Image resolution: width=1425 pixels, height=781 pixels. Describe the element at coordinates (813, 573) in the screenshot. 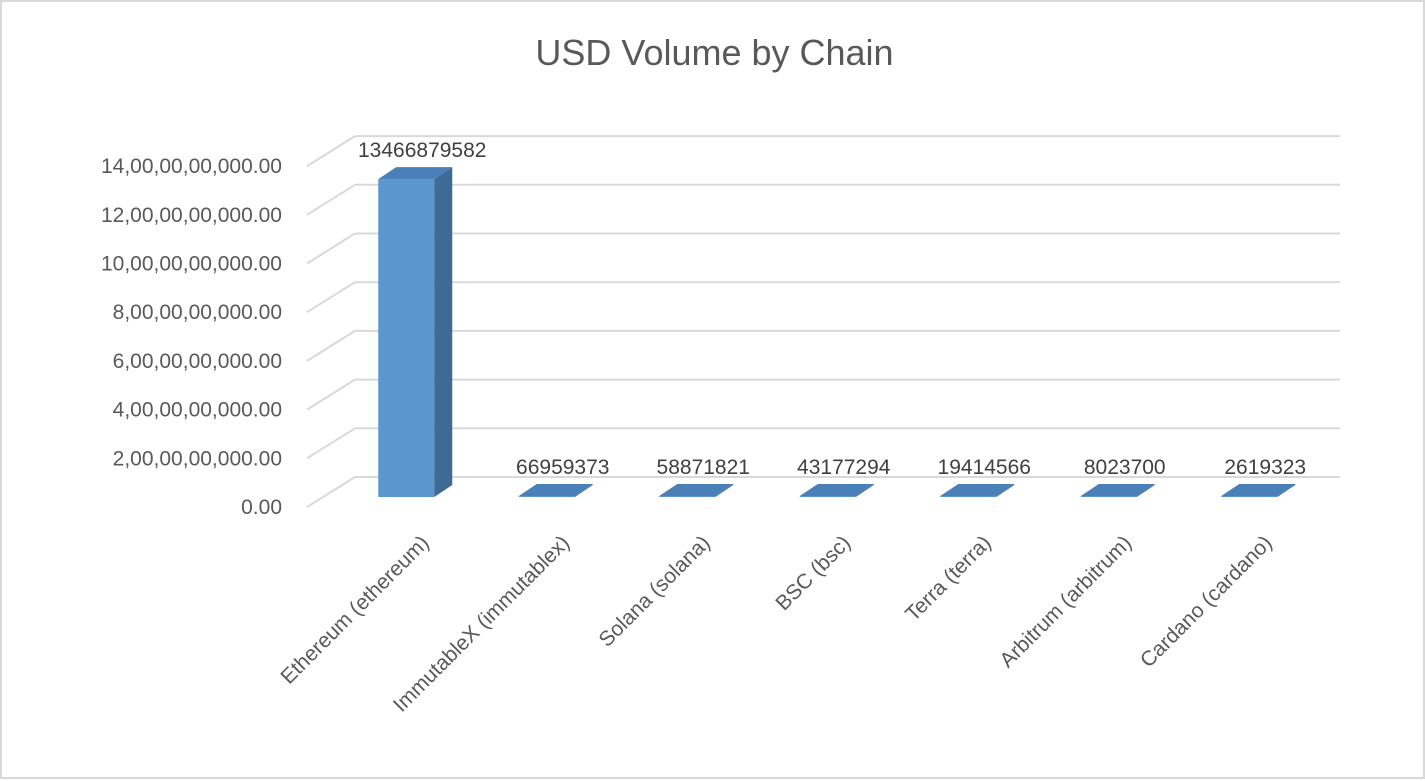

I see `category-label: BSC (bsc)` at that location.